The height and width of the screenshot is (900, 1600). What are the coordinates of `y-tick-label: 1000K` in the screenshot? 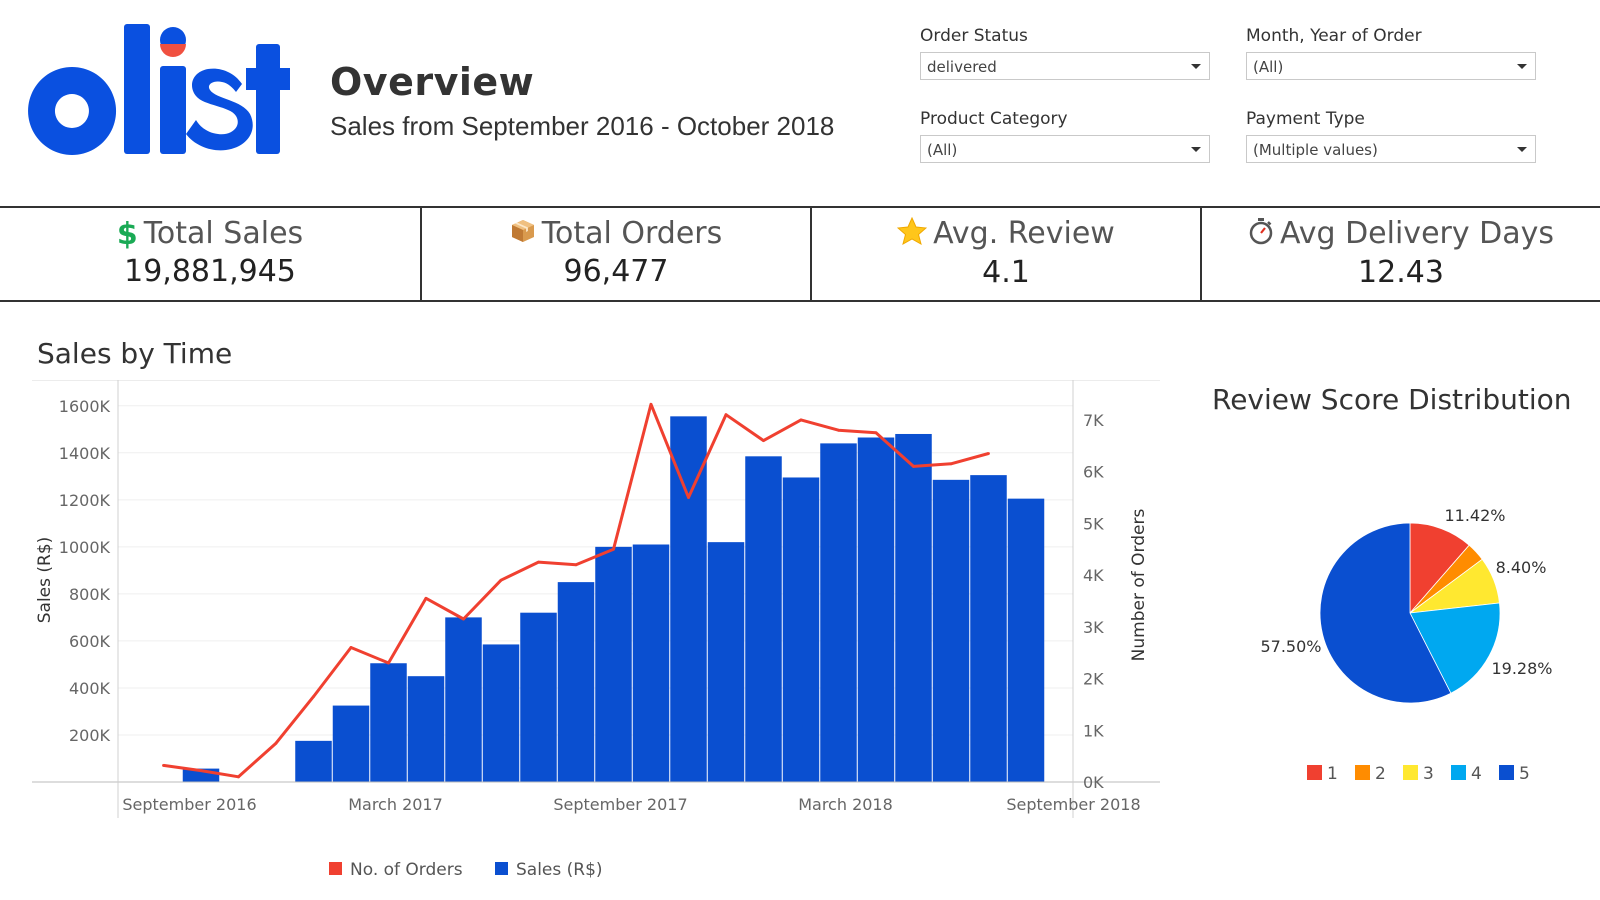 It's located at (85, 547).